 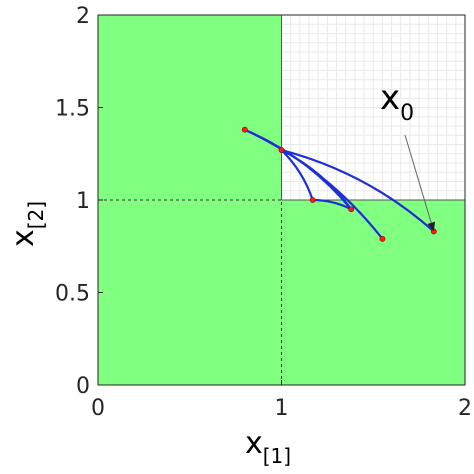 I want to click on x0-annotation: x0, so click(x=408, y=155).